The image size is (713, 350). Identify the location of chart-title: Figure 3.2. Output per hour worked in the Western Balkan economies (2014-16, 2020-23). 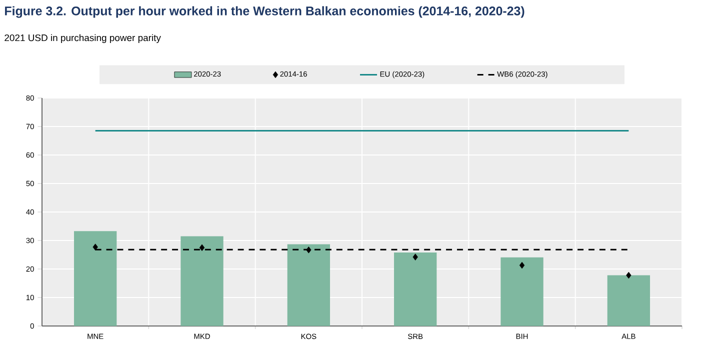
(264, 12).